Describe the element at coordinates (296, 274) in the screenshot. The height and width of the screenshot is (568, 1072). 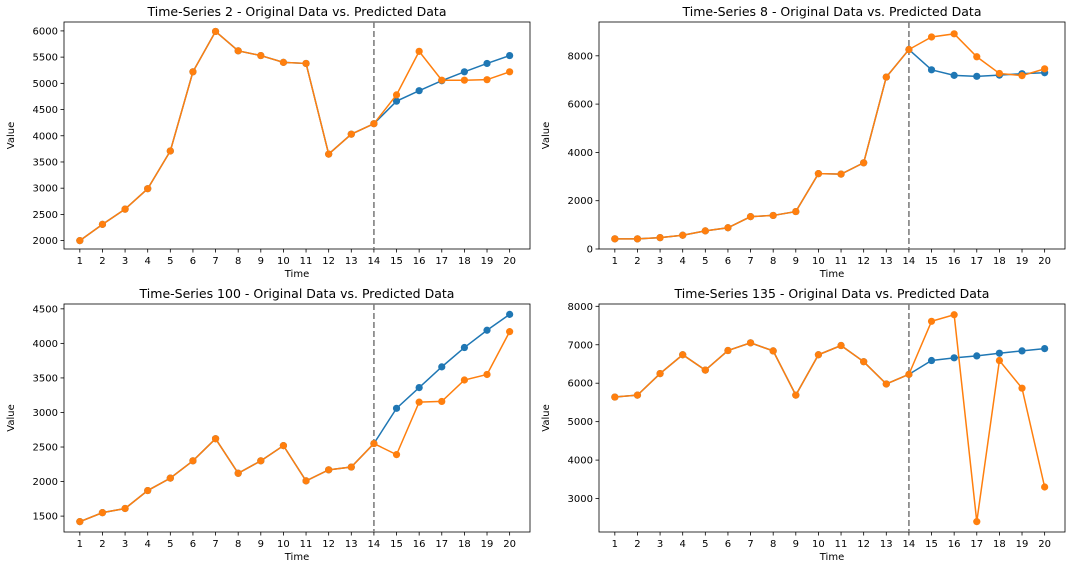
I see `x-axis-label: Time` at that location.